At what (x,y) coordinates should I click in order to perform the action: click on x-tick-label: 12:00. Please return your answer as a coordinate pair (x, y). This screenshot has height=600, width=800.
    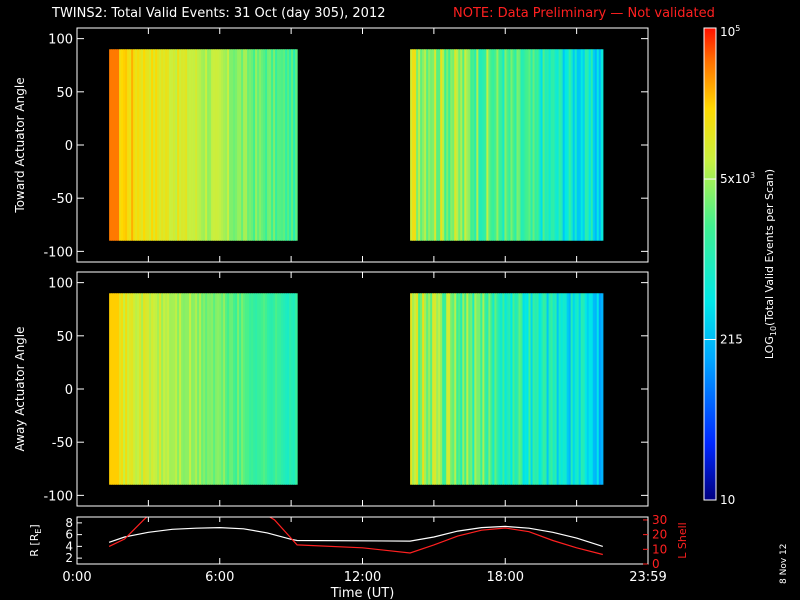
    Looking at the image, I should click on (362, 577).